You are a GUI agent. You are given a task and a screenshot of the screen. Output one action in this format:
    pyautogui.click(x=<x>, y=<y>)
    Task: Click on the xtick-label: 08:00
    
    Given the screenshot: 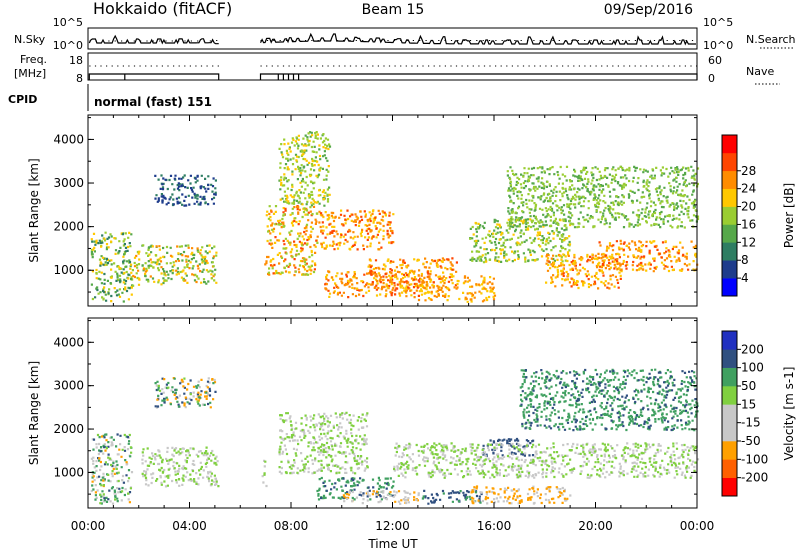 What is the action you would take?
    pyautogui.click(x=291, y=526)
    